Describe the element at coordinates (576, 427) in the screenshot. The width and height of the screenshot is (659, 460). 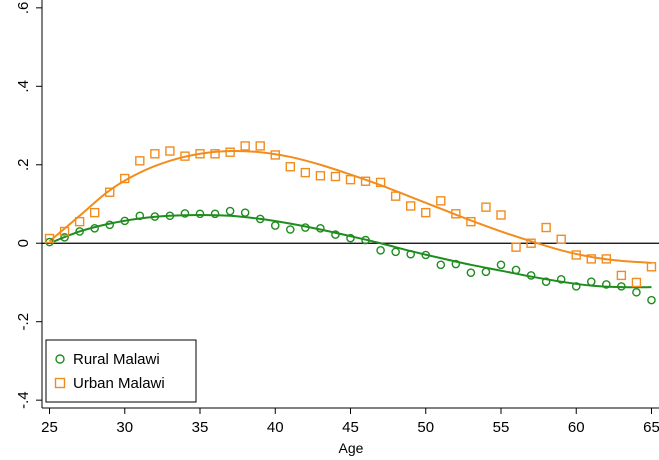
I see `x-tick-label: 60` at that location.